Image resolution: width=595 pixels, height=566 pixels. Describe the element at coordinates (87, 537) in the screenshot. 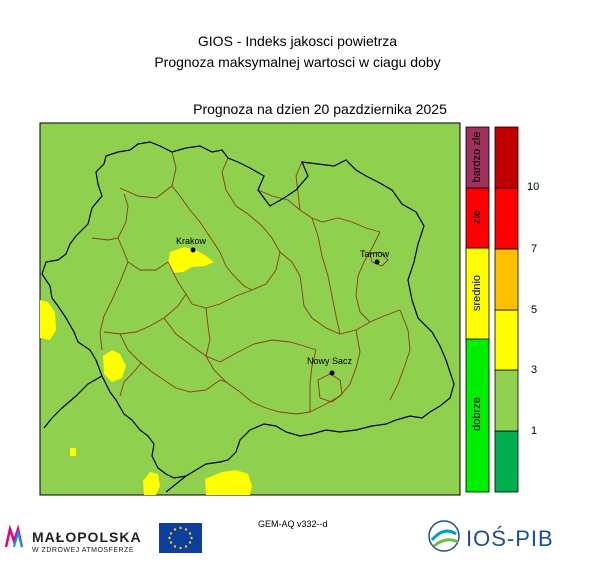

I see `malopolska-logo-text: MAŁOPOLSKA` at that location.